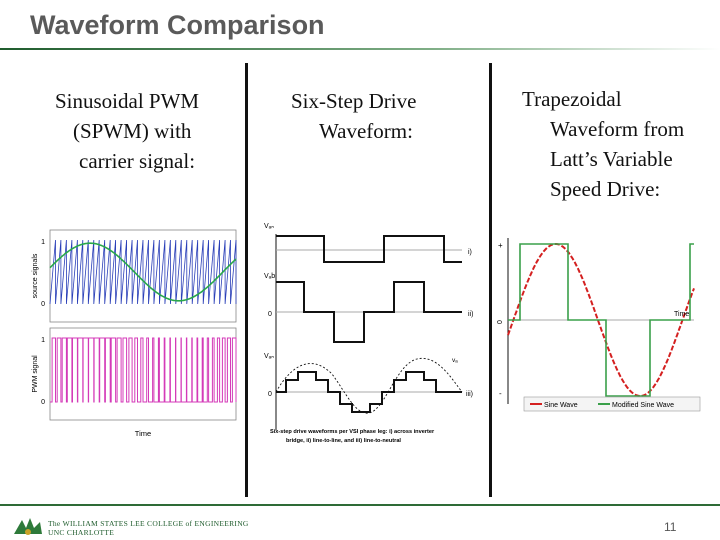 The width and height of the screenshot is (720, 540). What do you see at coordinates (561, 405) in the screenshot?
I see `legend-sine-label: Sine Wave` at bounding box center [561, 405].